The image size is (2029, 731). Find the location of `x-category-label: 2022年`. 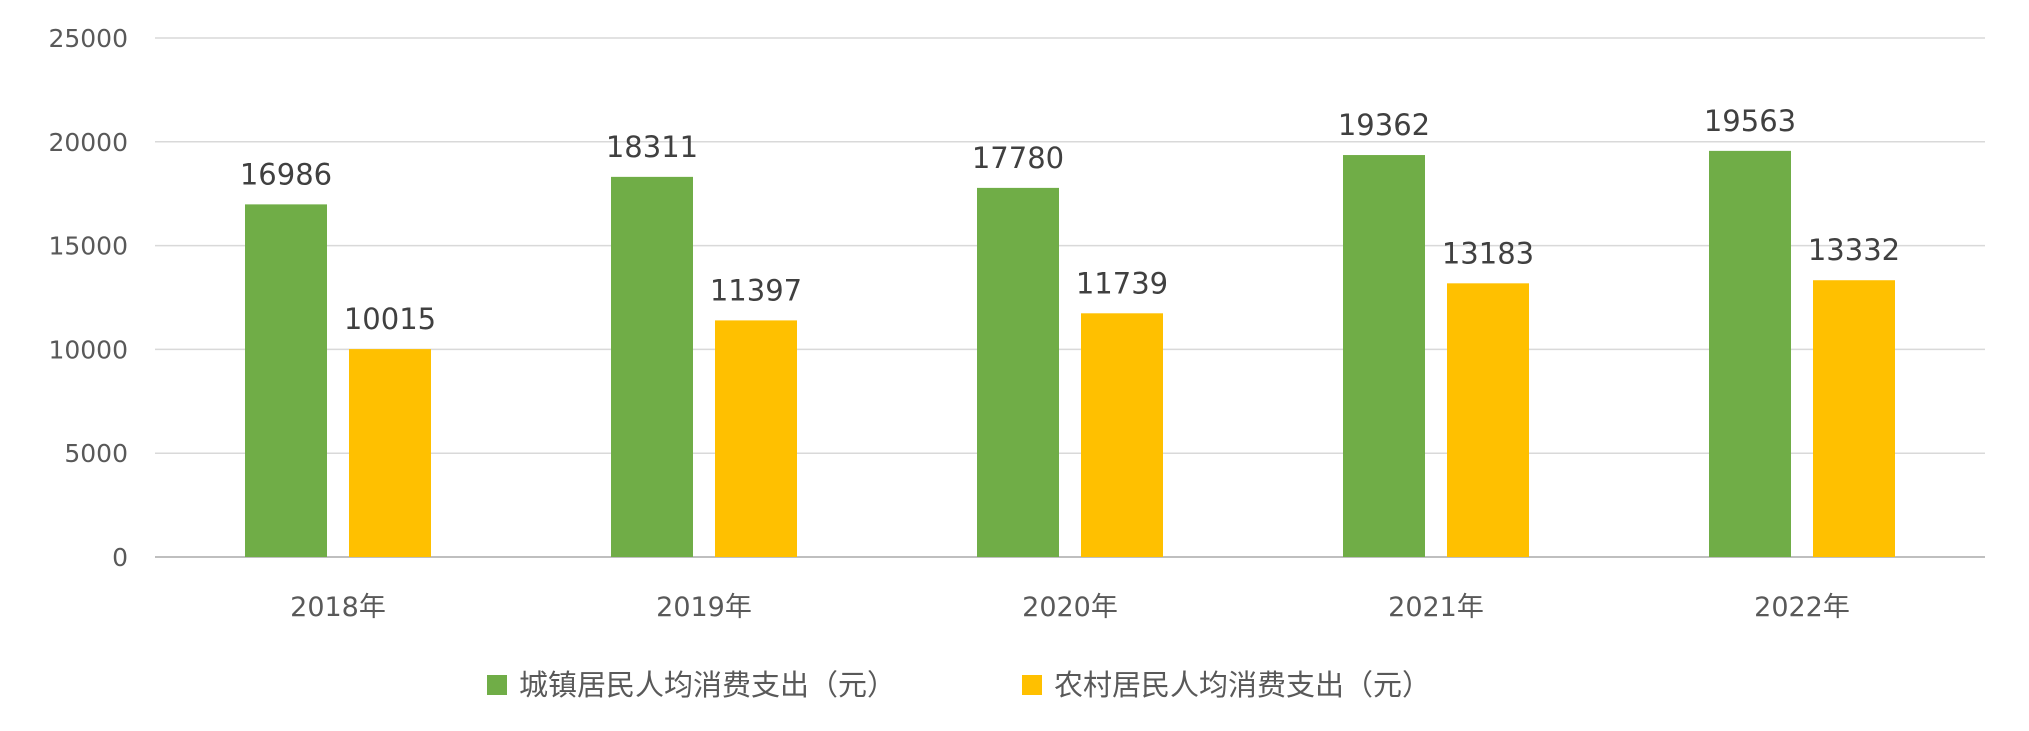

x-category-label: 2022年 is located at coordinates (1802, 607).